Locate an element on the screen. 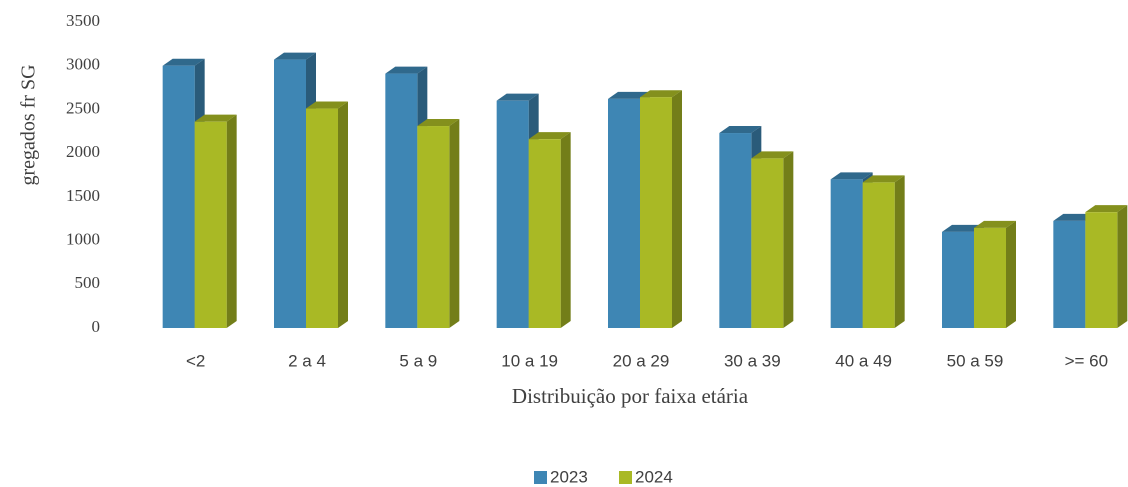 This screenshot has width=1128, height=487. x-axis-label: Distribuição por faixa etária is located at coordinates (630, 396).